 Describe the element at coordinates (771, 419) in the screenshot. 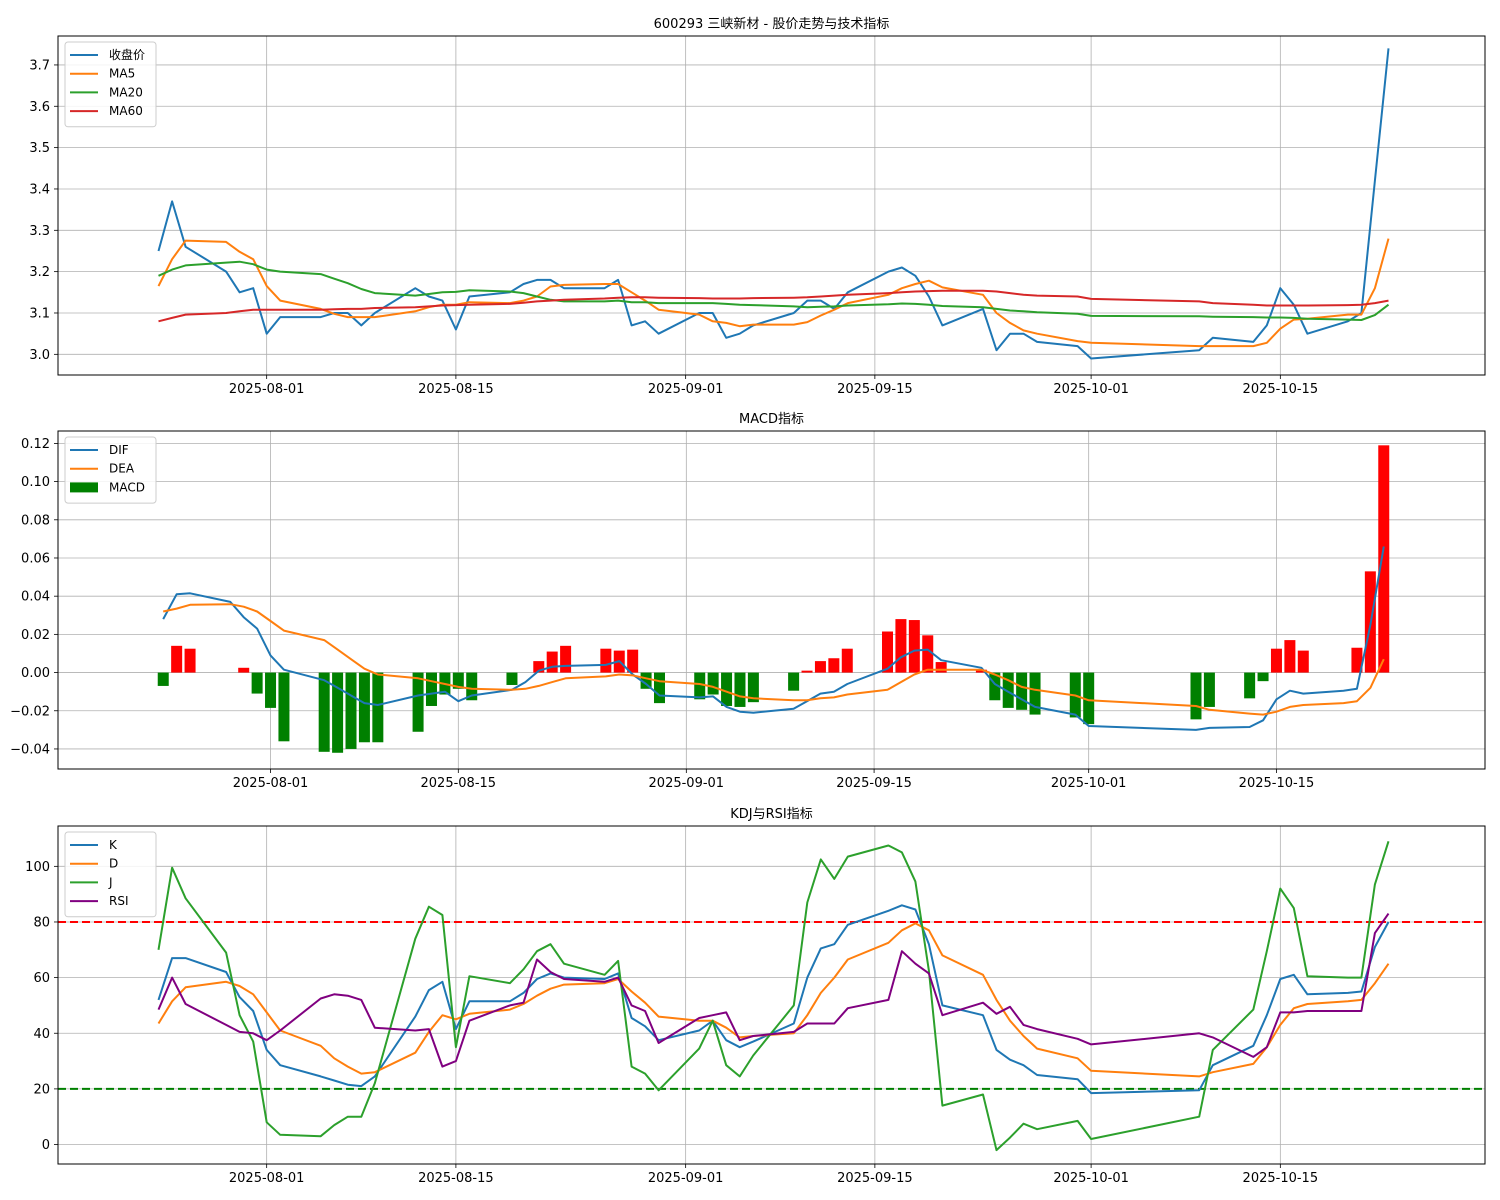

I see `panel-title: MACD指标` at that location.